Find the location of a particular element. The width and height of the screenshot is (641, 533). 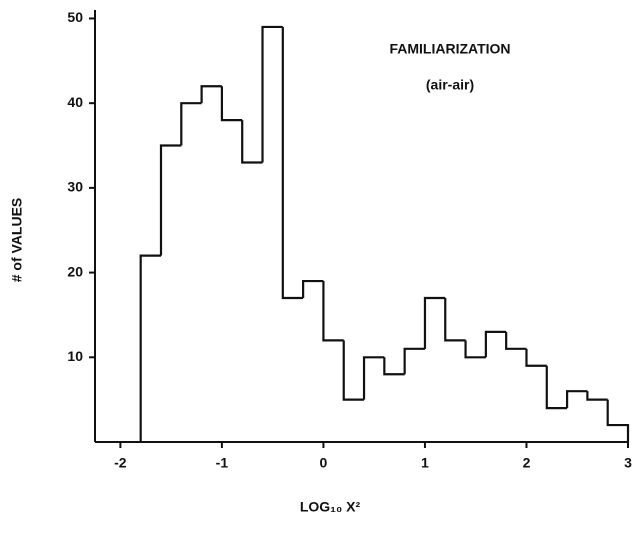

y-tick-label: 40 is located at coordinates (75, 102).